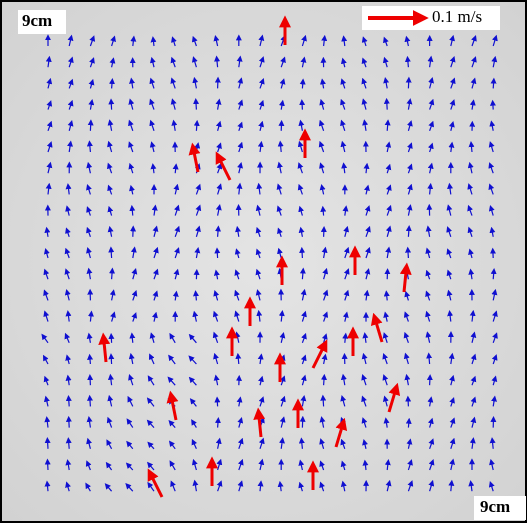  I want to click on size-label: 9cm, so click(37, 20).